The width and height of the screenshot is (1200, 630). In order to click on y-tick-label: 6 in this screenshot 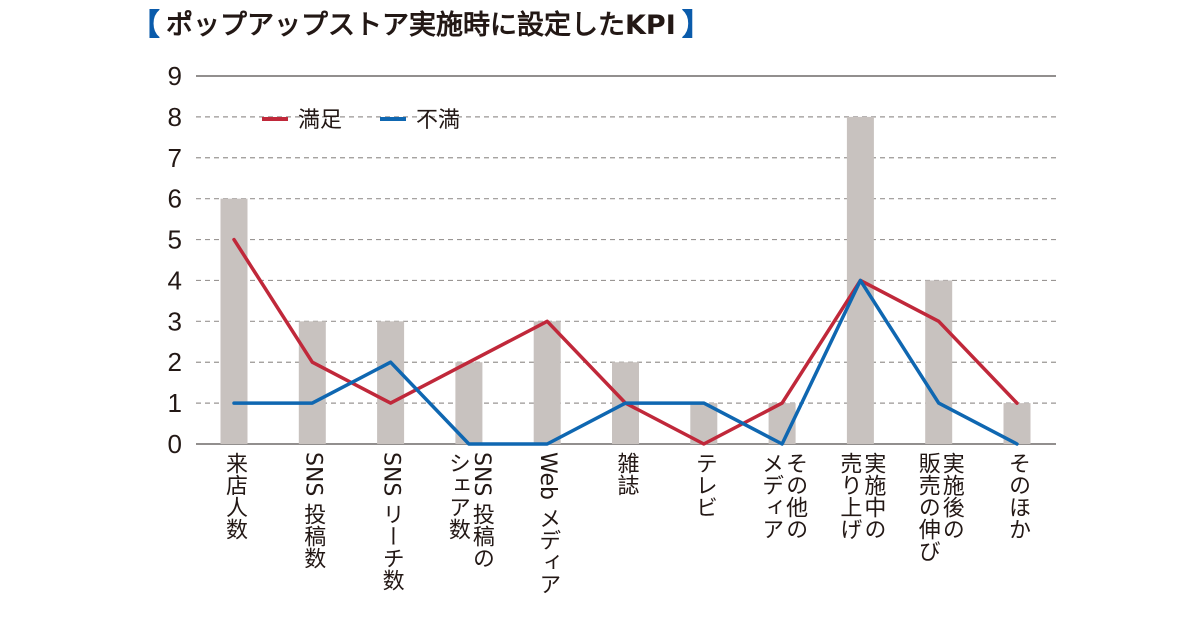, I will do `click(175, 199)`.